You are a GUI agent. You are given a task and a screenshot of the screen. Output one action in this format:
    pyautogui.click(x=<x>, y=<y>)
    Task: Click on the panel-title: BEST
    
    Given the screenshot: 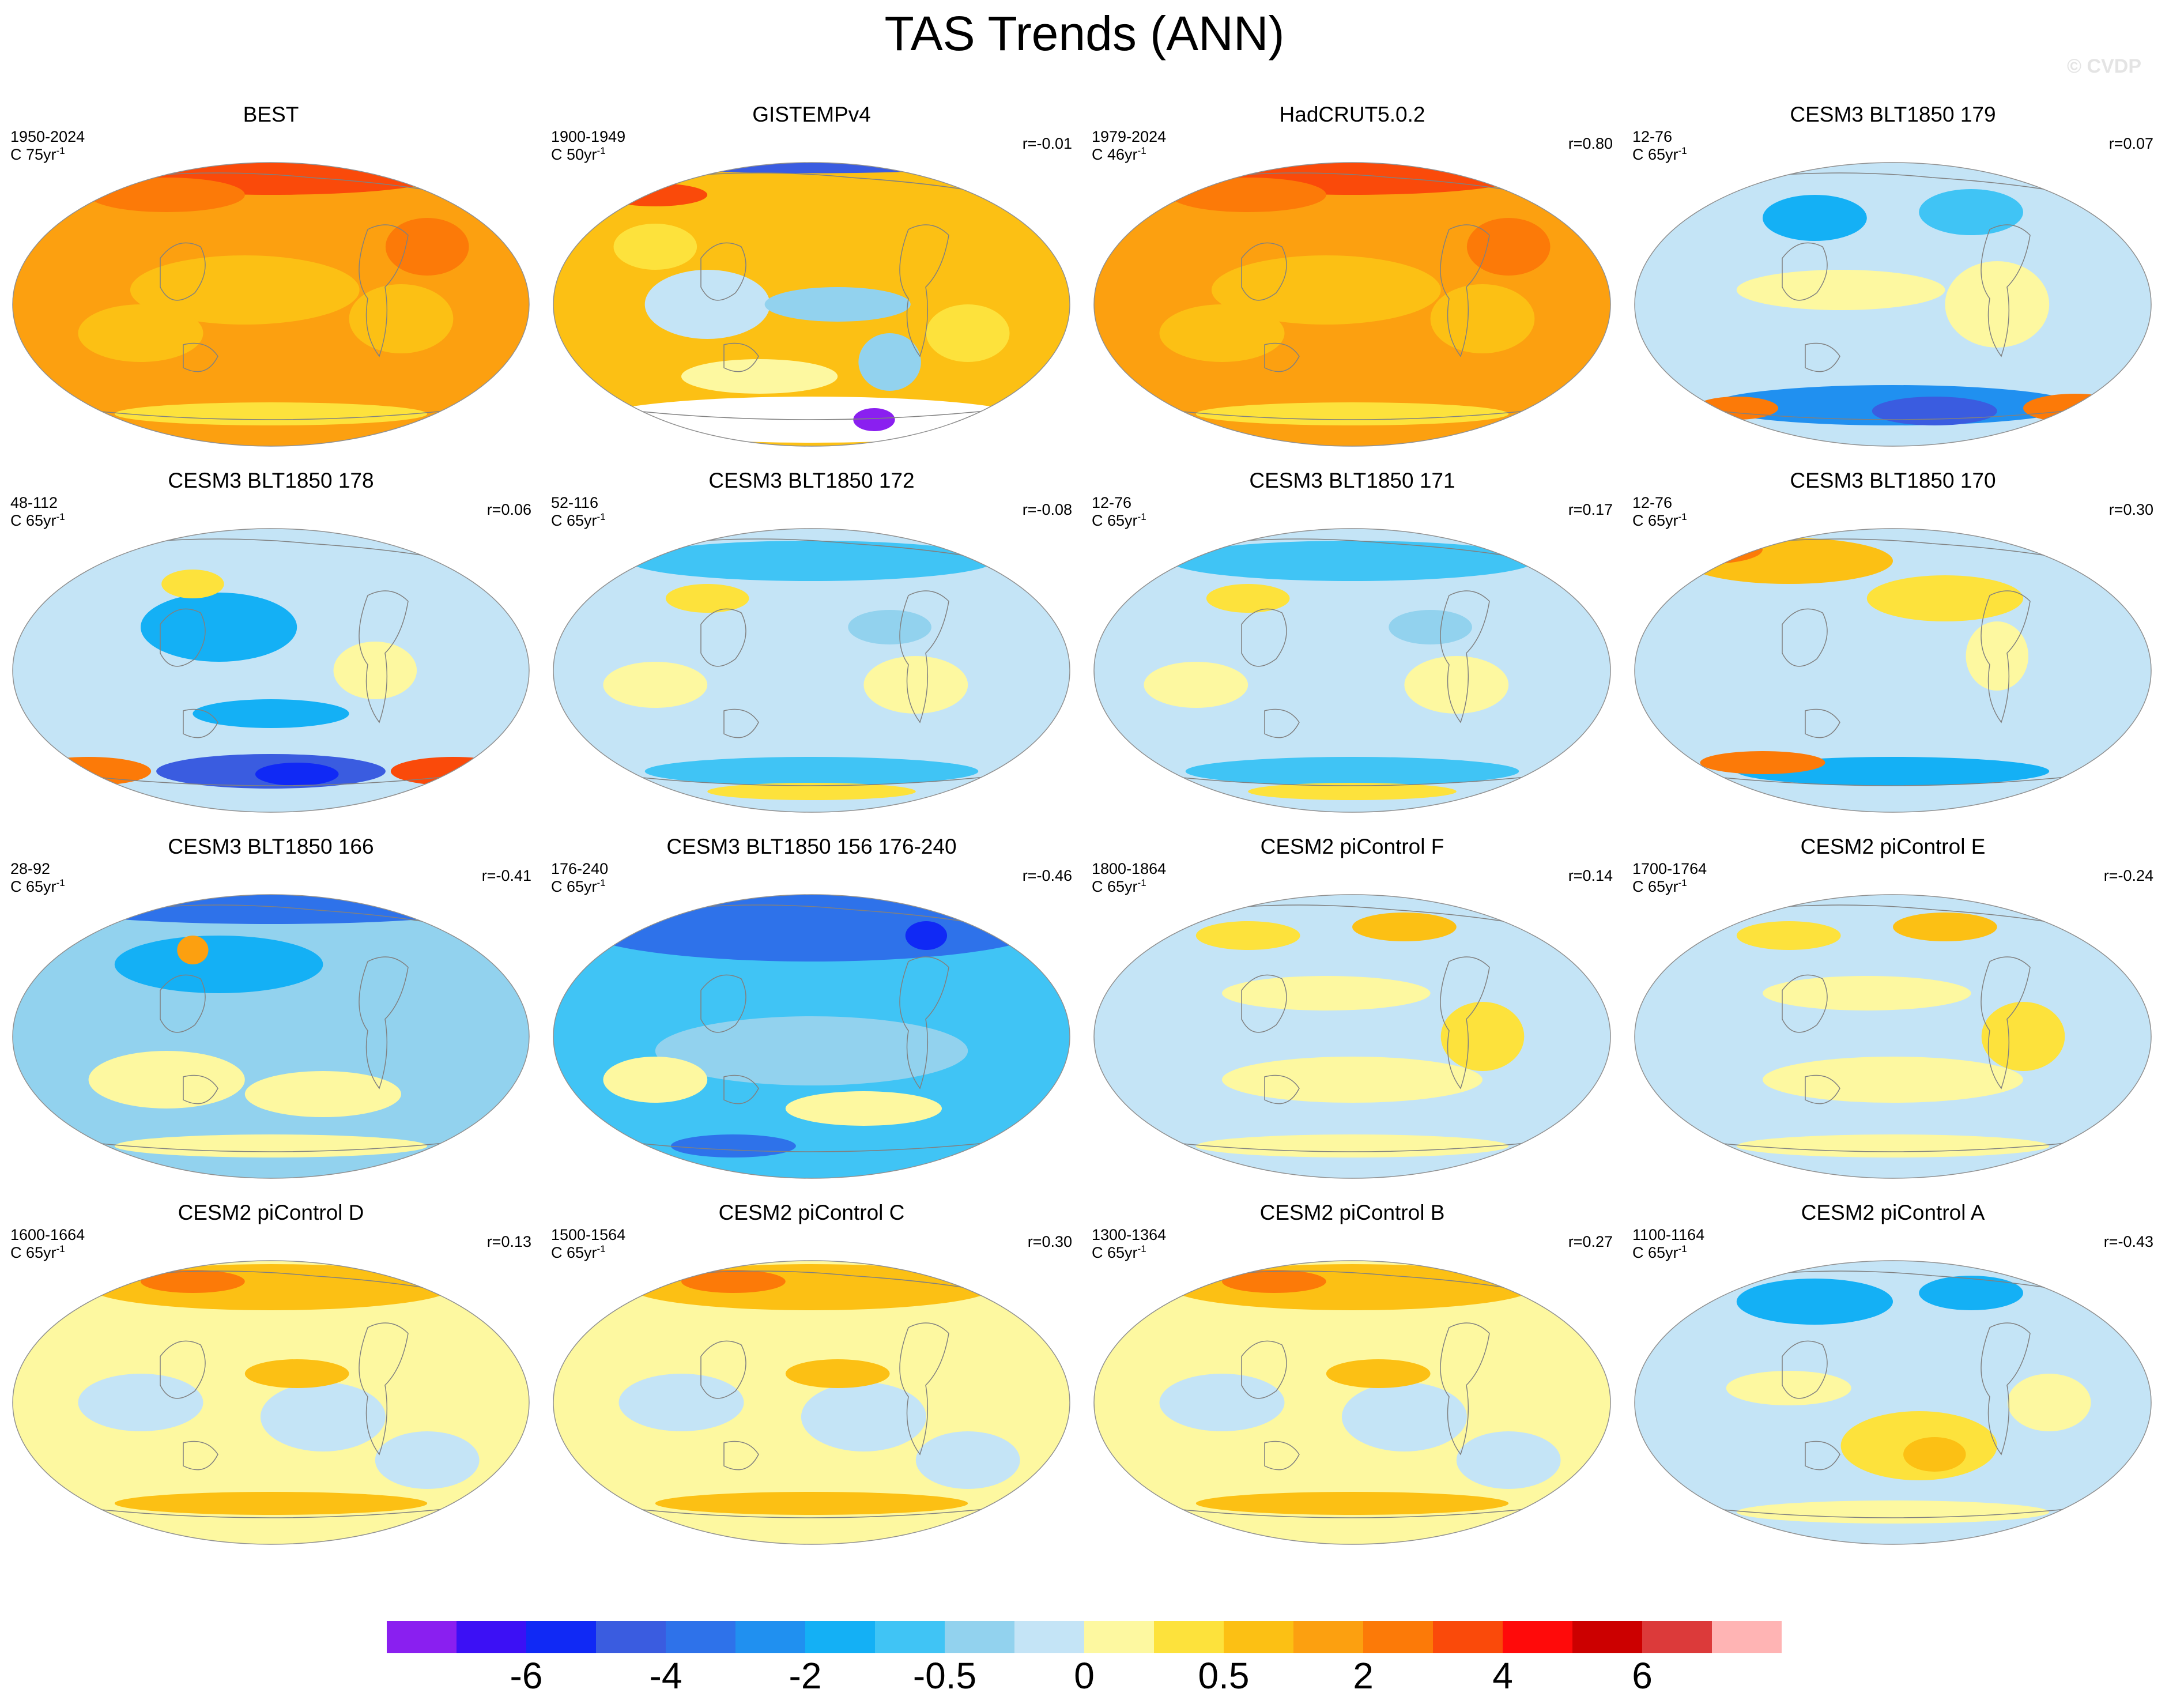 What is the action you would take?
    pyautogui.click(x=271, y=115)
    